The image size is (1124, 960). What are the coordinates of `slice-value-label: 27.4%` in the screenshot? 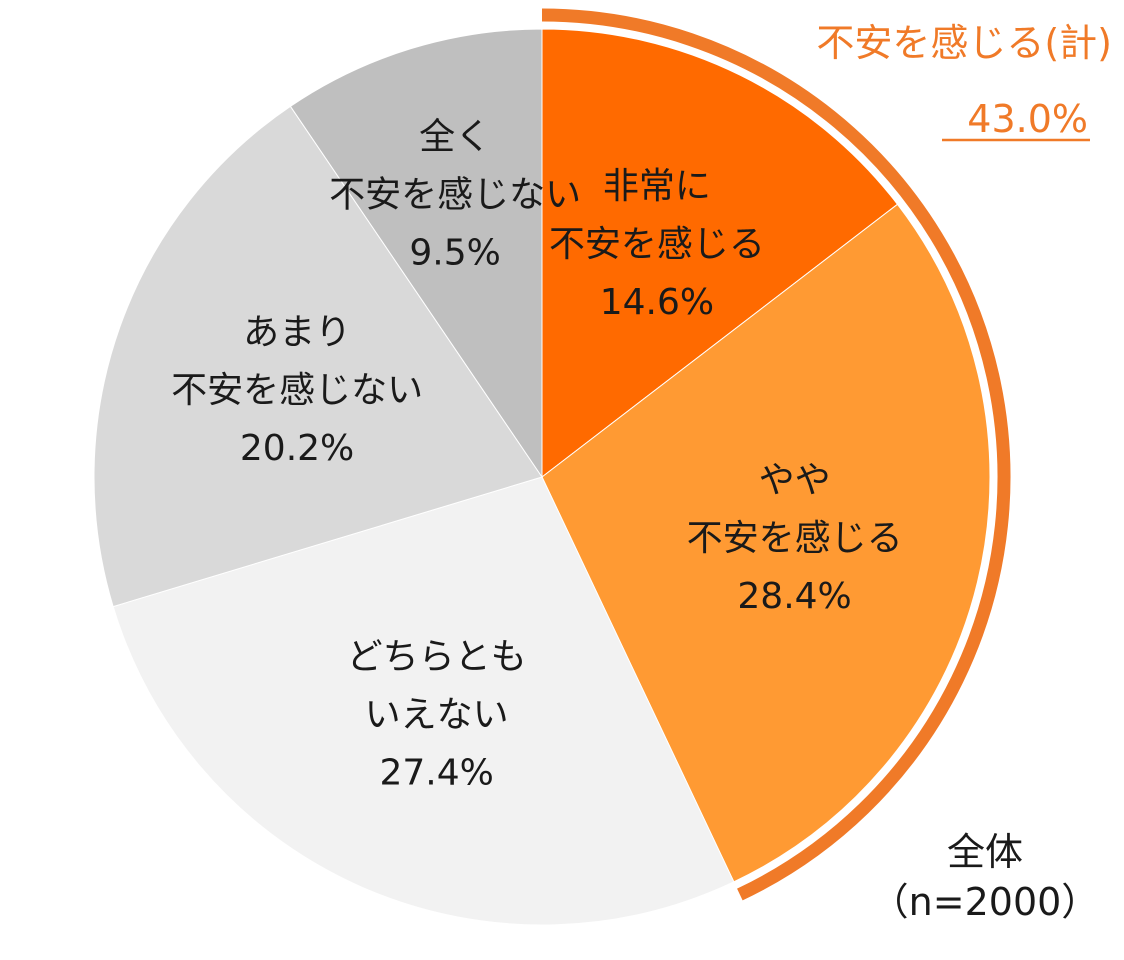 It's located at (436, 773).